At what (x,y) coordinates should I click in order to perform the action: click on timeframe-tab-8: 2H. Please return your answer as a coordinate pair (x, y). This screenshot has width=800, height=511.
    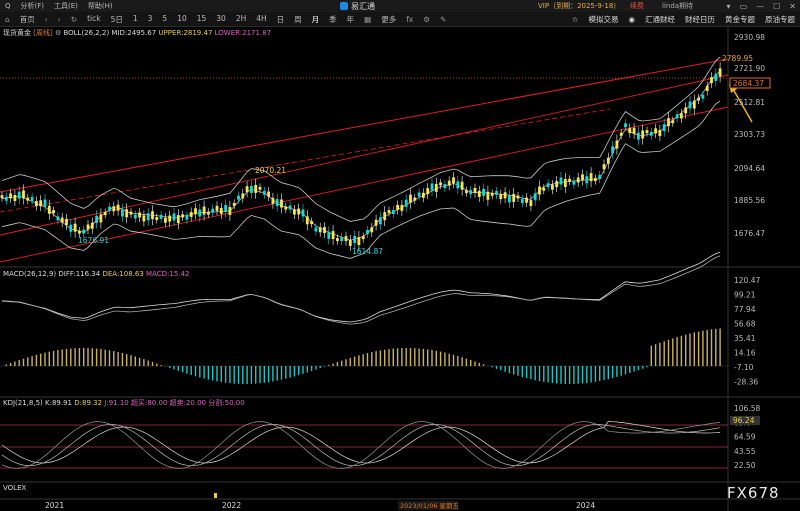
    Looking at the image, I should click on (241, 18).